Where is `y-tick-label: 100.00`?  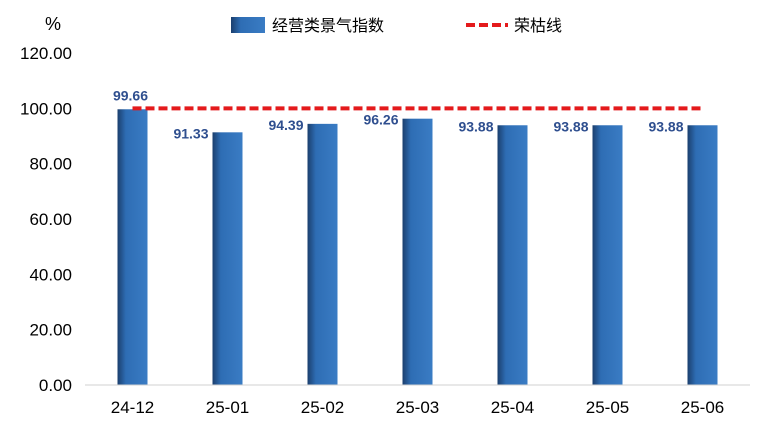 y-tick-label: 100.00 is located at coordinates (46, 108).